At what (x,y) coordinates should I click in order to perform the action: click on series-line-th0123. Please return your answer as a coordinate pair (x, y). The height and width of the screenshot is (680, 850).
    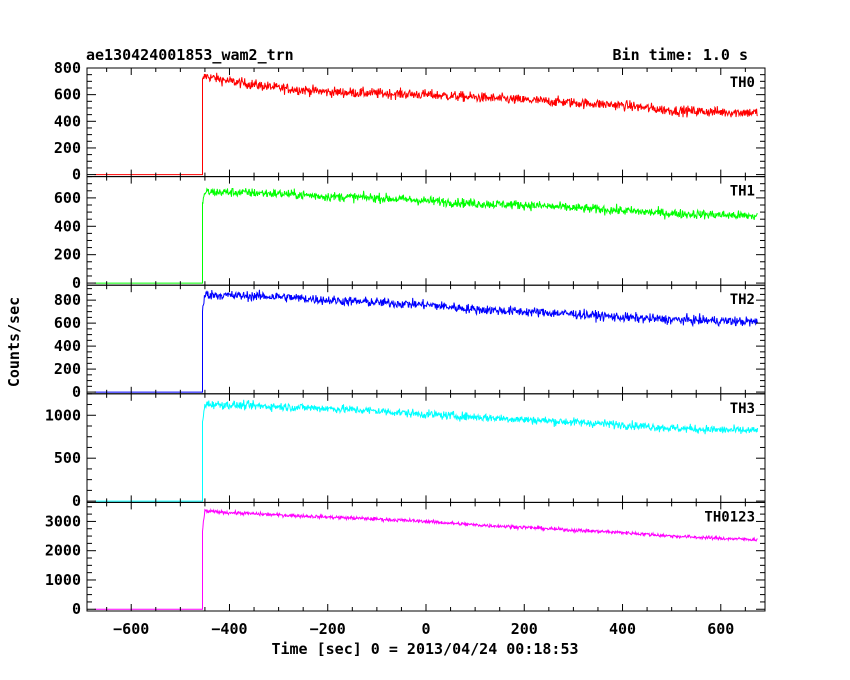
    Looking at the image, I should click on (426, 558).